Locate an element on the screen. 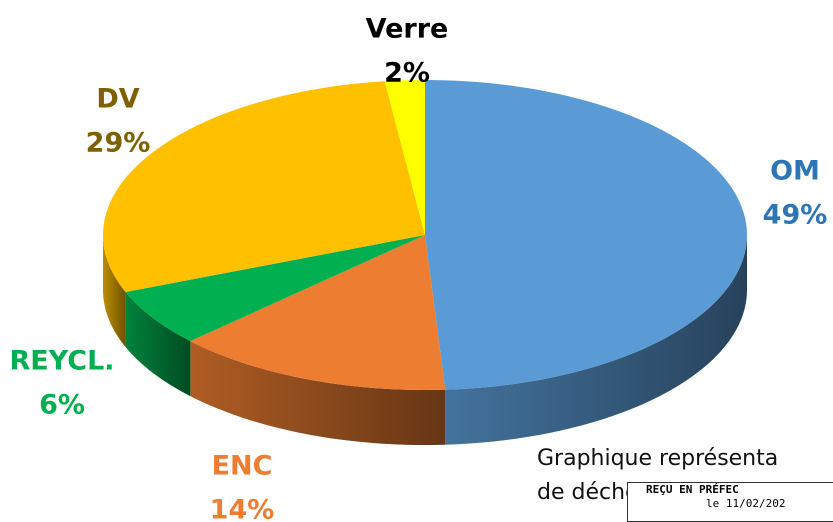 The height and width of the screenshot is (522, 833). slice-value-label: 29% is located at coordinates (118, 143).